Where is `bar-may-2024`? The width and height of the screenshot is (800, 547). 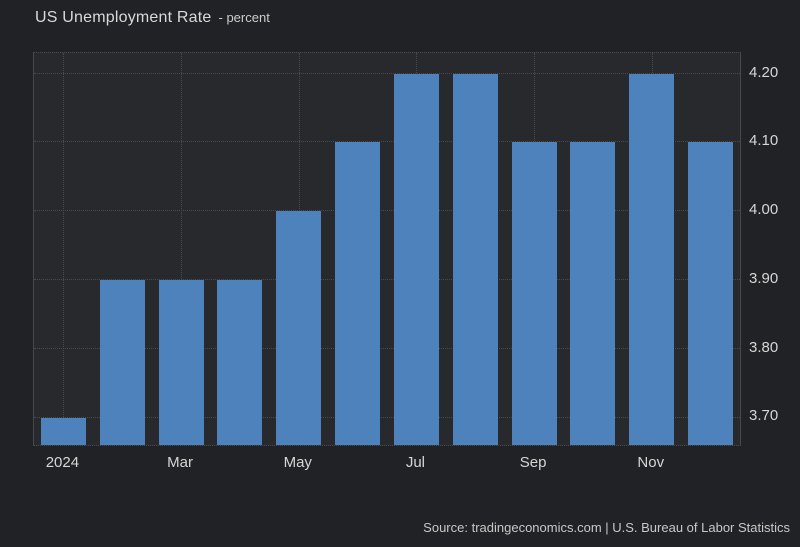 bar-may-2024 is located at coordinates (299, 328).